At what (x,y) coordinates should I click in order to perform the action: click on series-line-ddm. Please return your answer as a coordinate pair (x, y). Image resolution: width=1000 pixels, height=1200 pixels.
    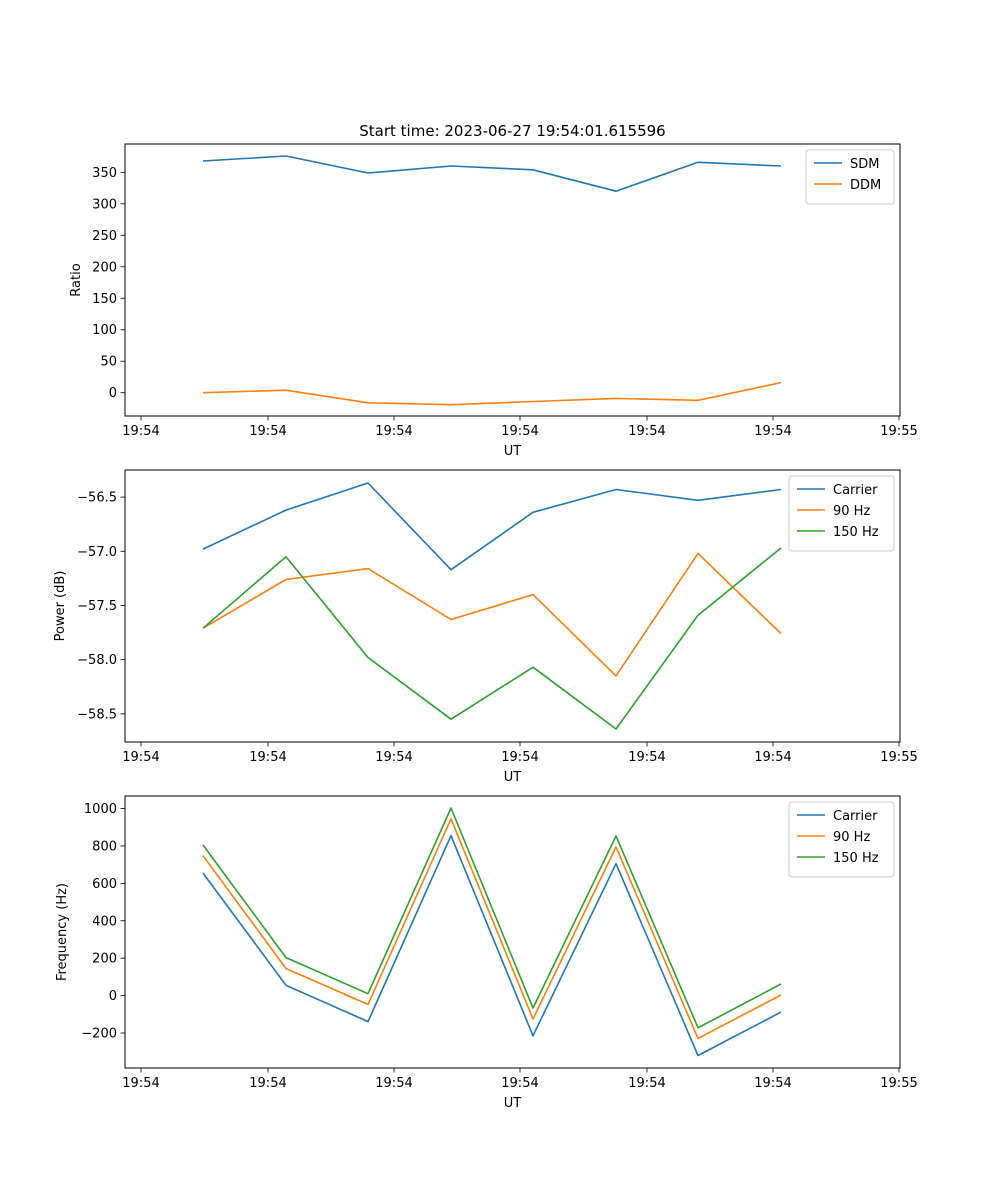
    Looking at the image, I should click on (492, 393).